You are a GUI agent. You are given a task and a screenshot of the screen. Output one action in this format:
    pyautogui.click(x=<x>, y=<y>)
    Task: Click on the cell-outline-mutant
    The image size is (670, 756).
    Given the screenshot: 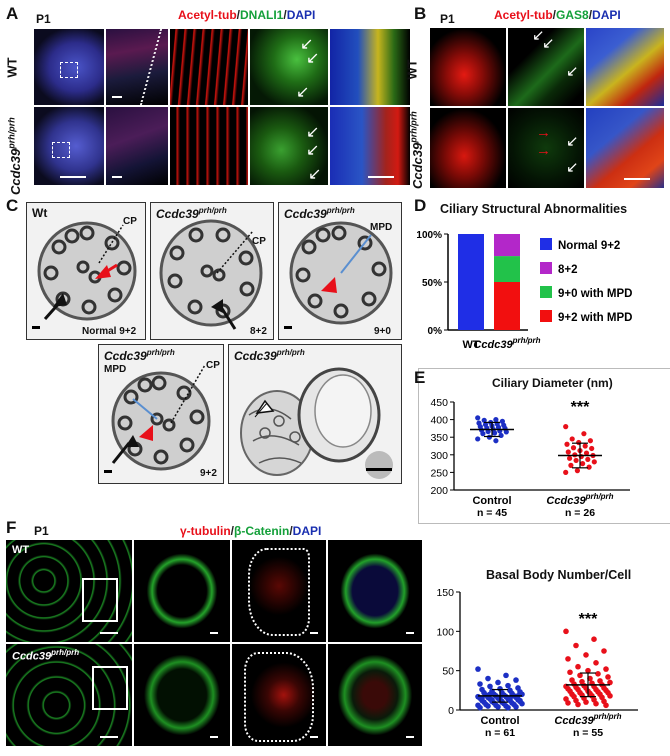 What is the action you would take?
    pyautogui.click(x=279, y=697)
    